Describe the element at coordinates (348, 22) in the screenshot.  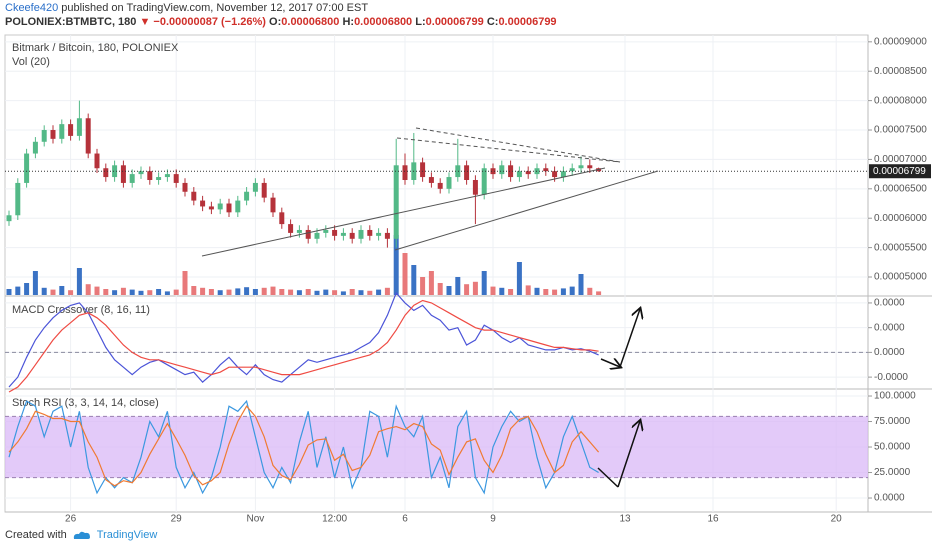
I see `high-label: H:` at that location.